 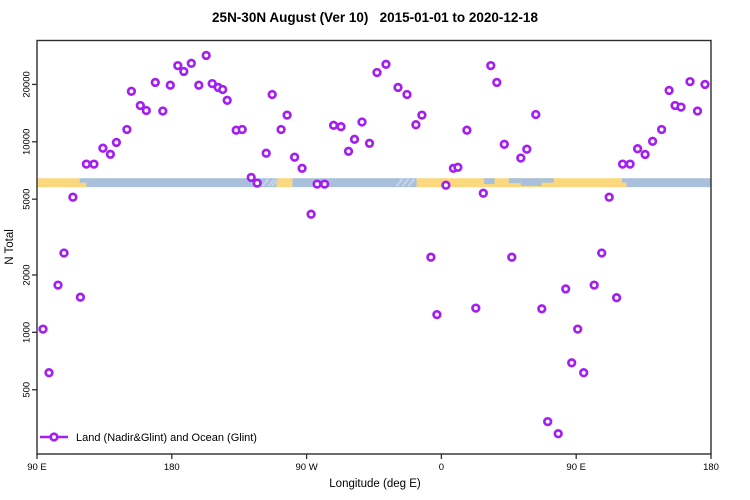 What do you see at coordinates (711, 467) in the screenshot?
I see `x-tick-label: 180` at bounding box center [711, 467].